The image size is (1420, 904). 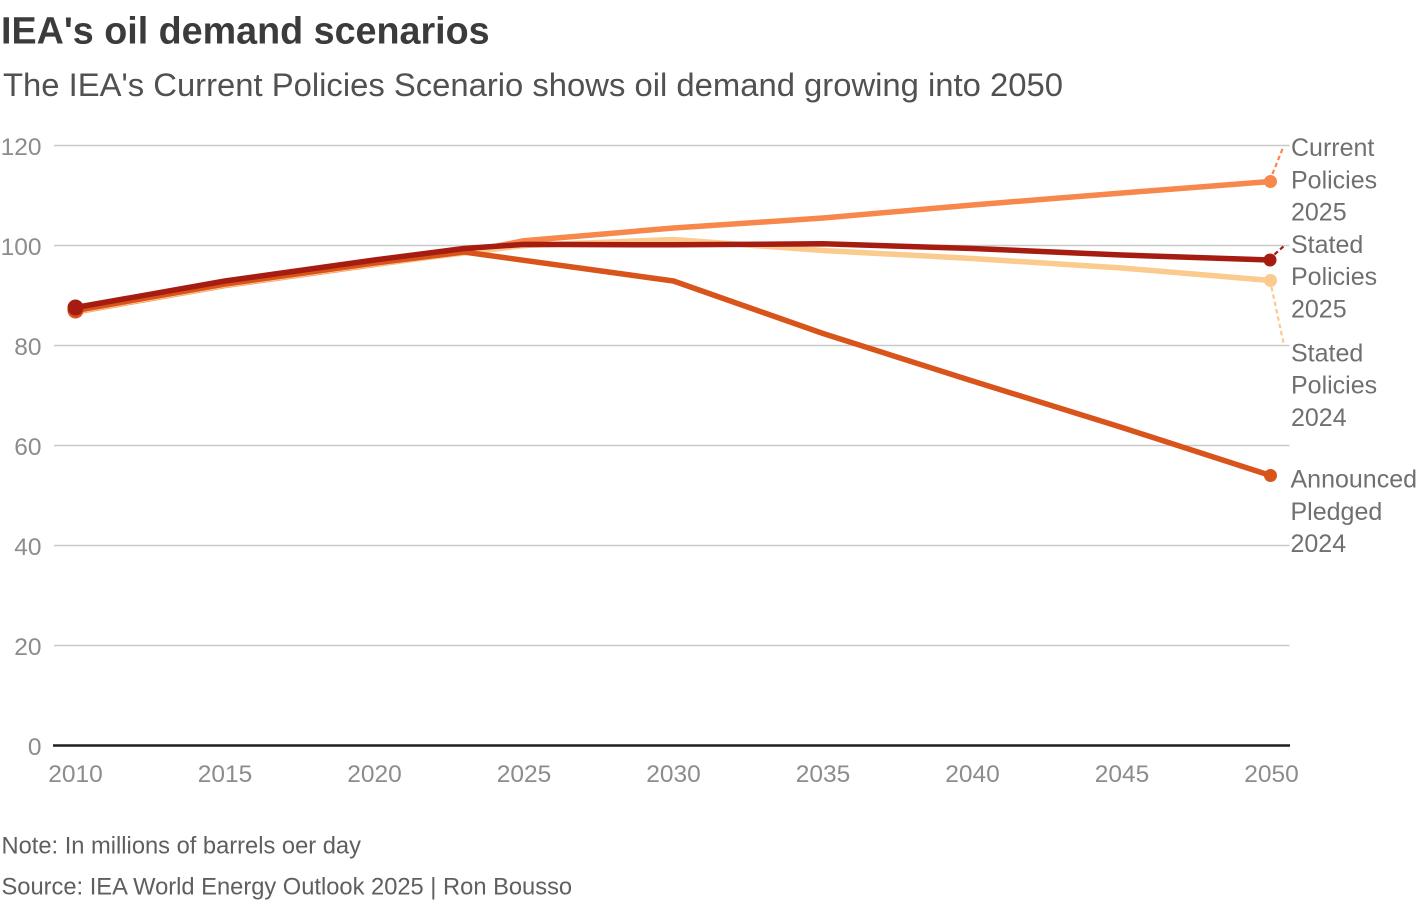 What do you see at coordinates (225, 774) in the screenshot?
I see `svg-text: 2015` at bounding box center [225, 774].